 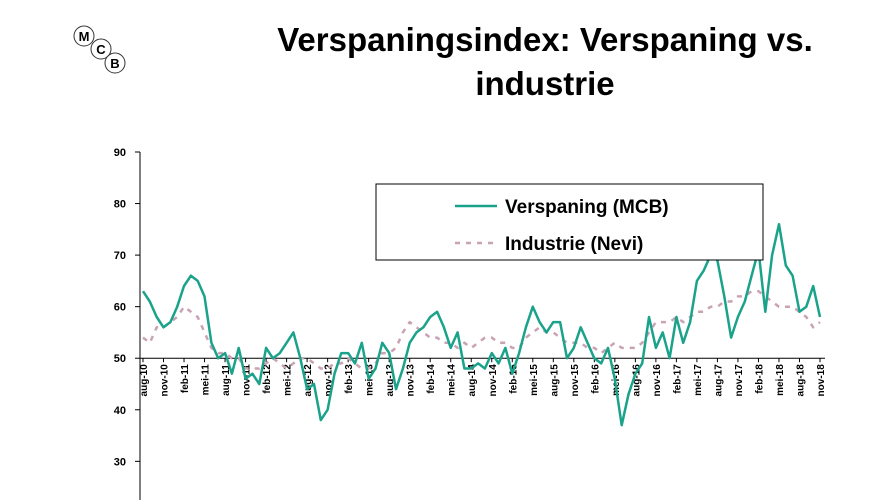 I want to click on x-tick-label: mei-15, so click(x=534, y=380).